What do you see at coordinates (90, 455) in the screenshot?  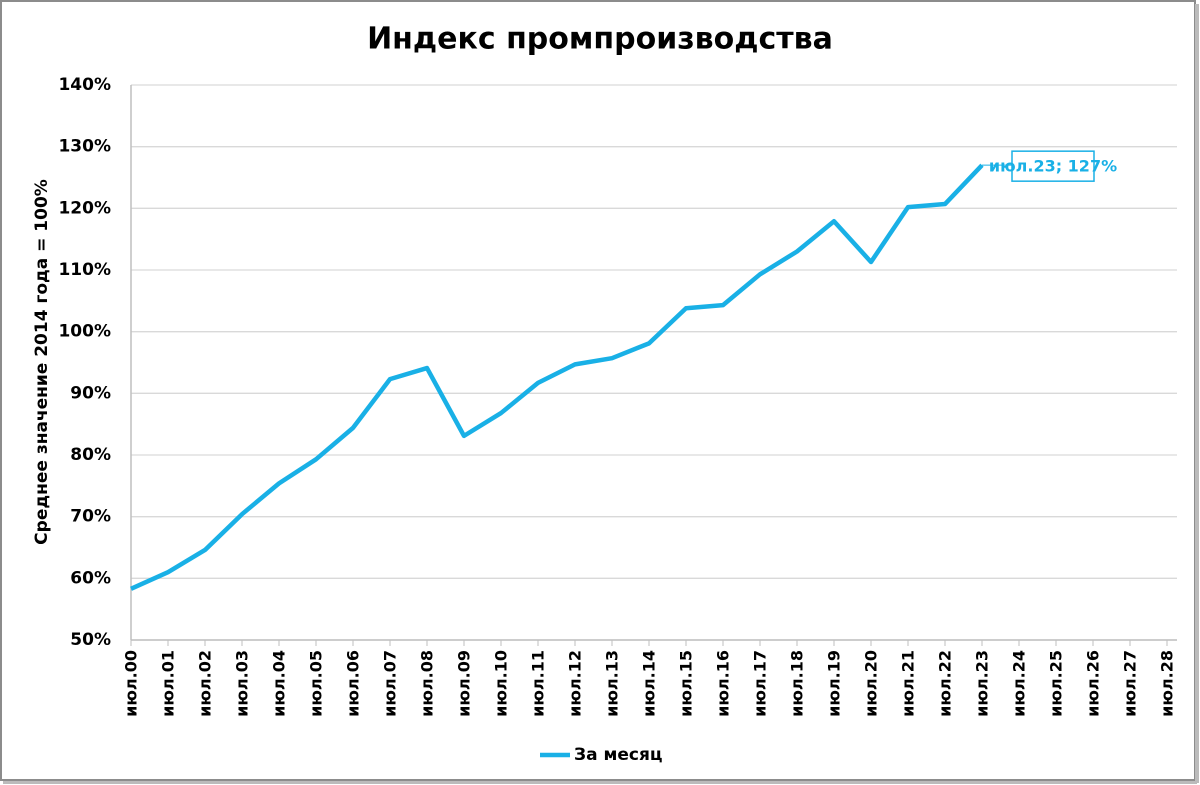 I see `y-tick-label: 80%` at bounding box center [90, 455].